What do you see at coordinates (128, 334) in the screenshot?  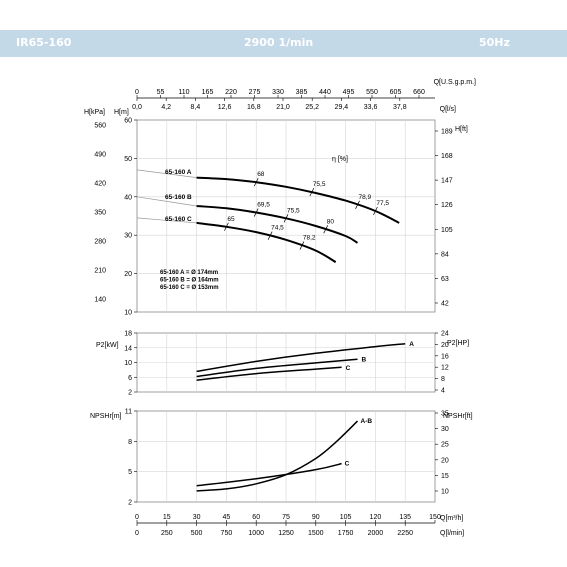 I see `y-tick-label: 18` at bounding box center [128, 334].